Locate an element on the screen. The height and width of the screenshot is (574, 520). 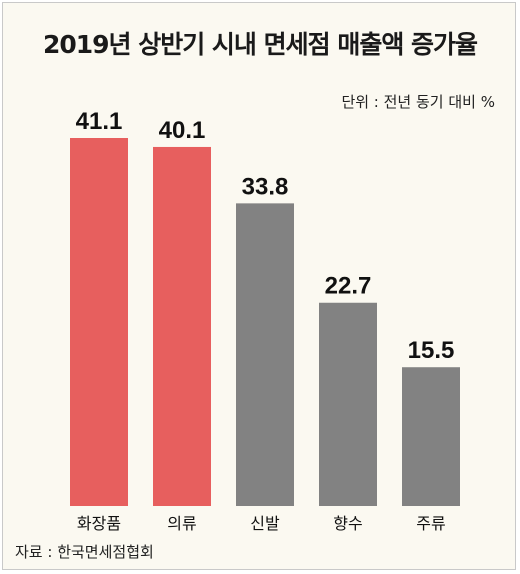
unit-note: 단위 : 전년 동기 대비 % is located at coordinates (418, 102).